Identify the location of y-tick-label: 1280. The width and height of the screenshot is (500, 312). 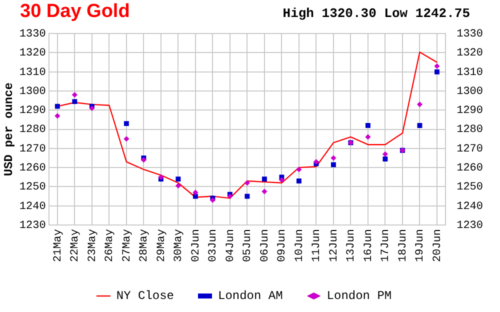
(32, 130).